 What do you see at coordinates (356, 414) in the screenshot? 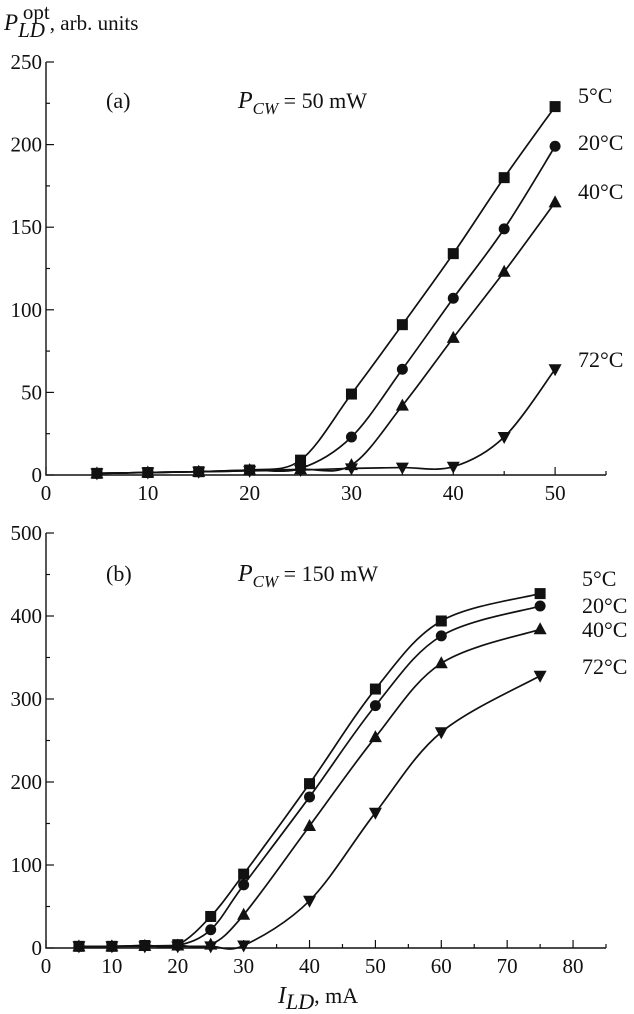
I see `panel-a-series-3: 72°C` at bounding box center [356, 414].